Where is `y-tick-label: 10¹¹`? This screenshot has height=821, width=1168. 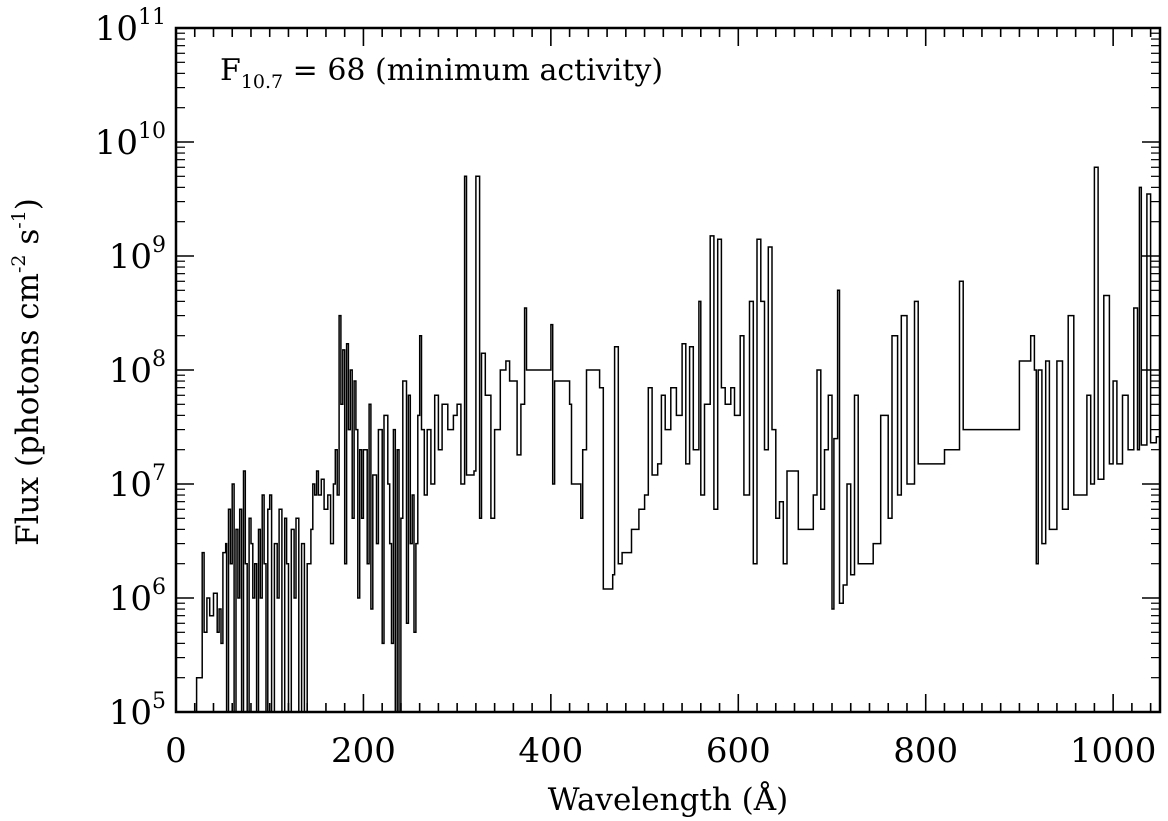 y-tick-label: 10¹¹ is located at coordinates (130, 27).